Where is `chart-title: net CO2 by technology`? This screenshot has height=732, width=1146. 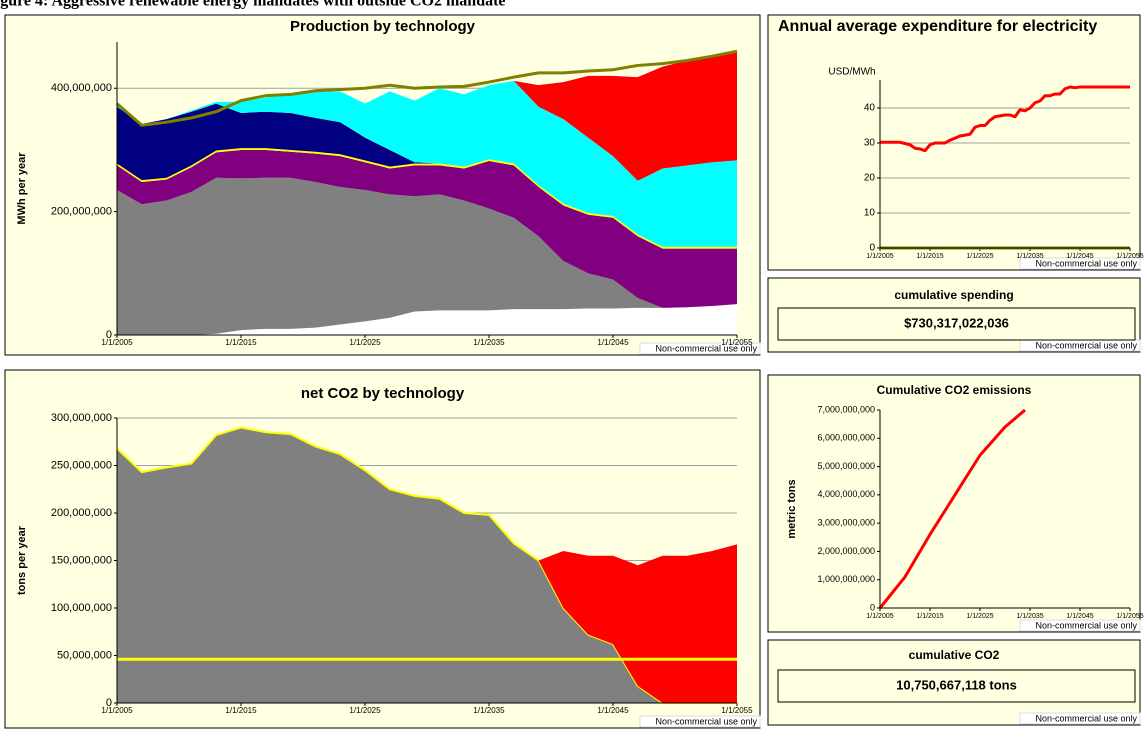
chart-title: net CO2 by technology is located at coordinates (383, 393).